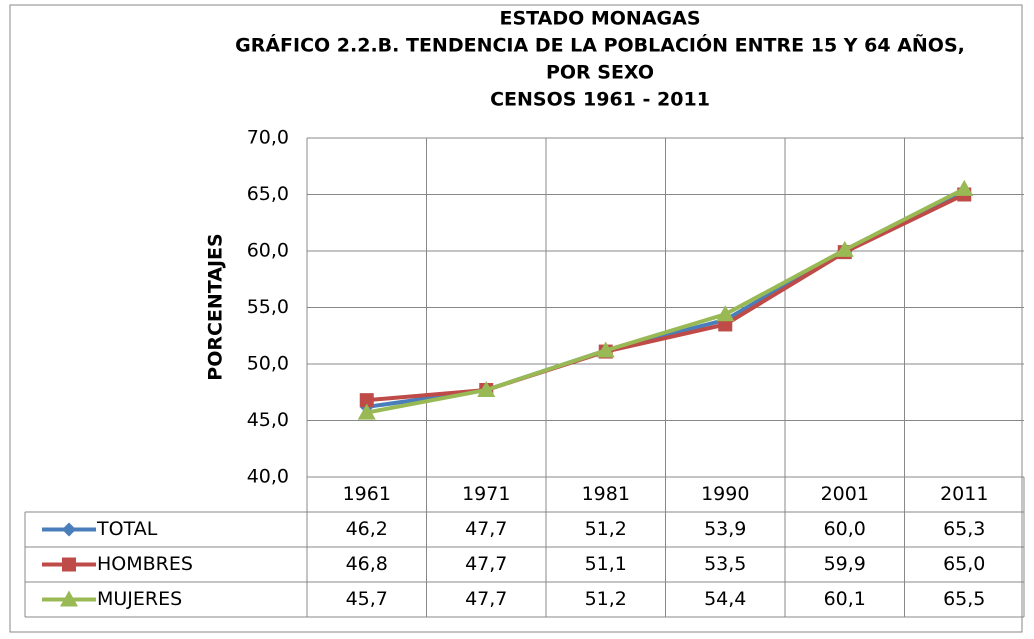  What do you see at coordinates (139, 599) in the screenshot?
I see `legend-label: MUJERES` at bounding box center [139, 599].